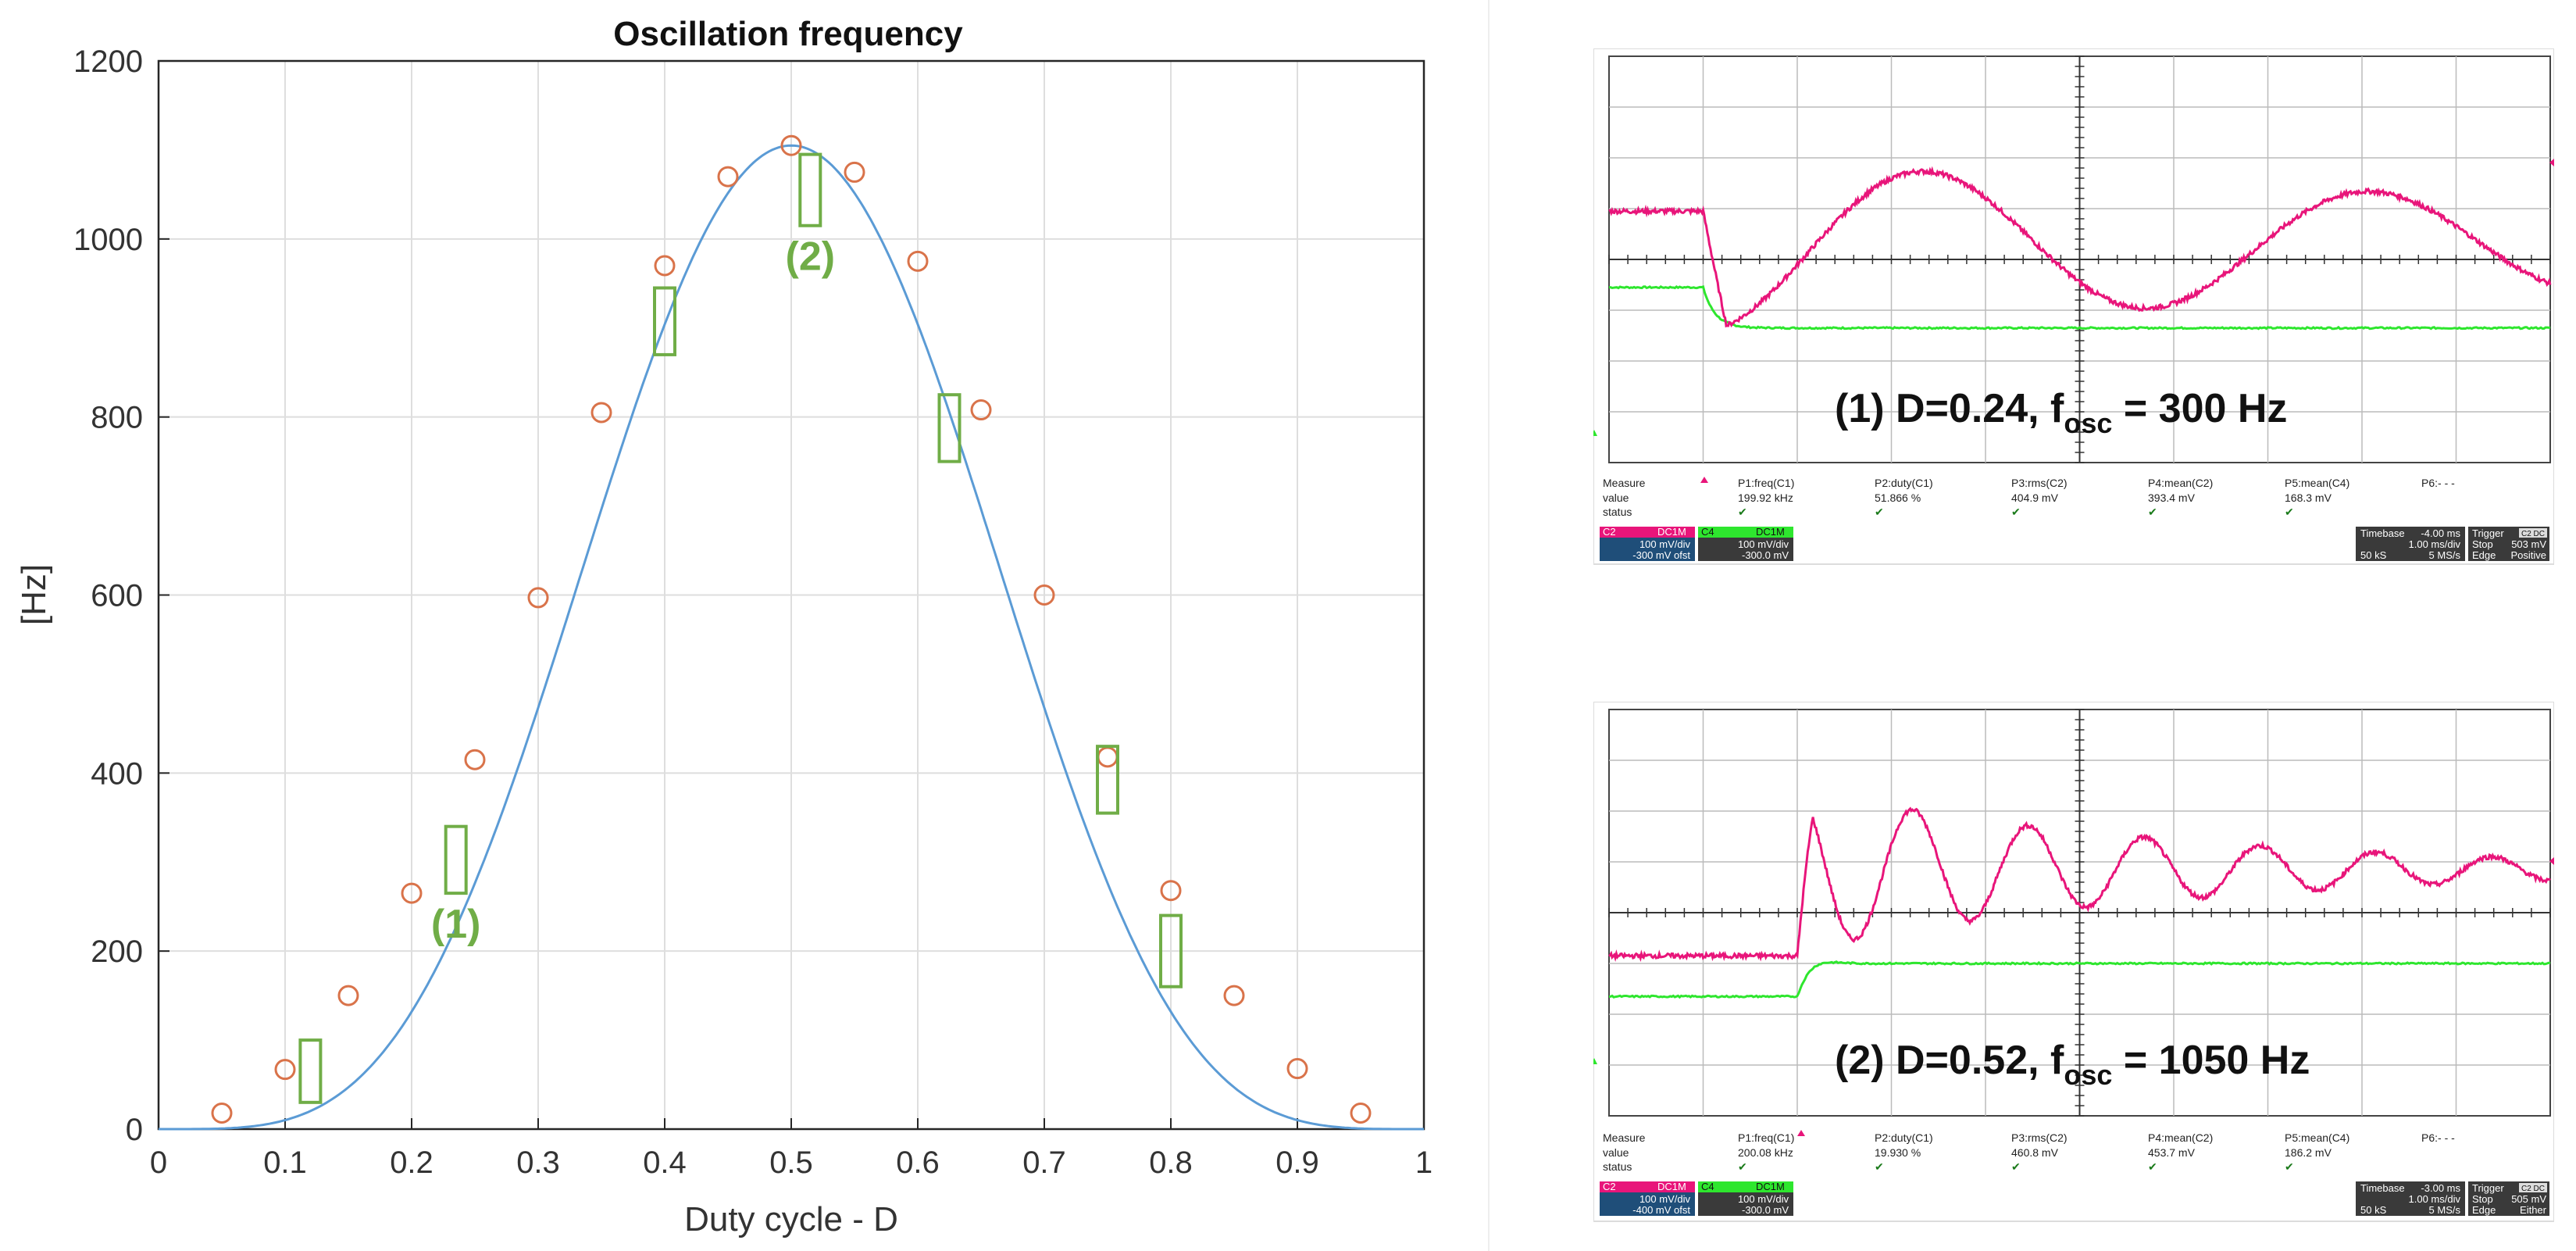 Image resolution: width=2576 pixels, height=1251 pixels. I want to click on x-tick-label: 1, so click(1423, 1163).